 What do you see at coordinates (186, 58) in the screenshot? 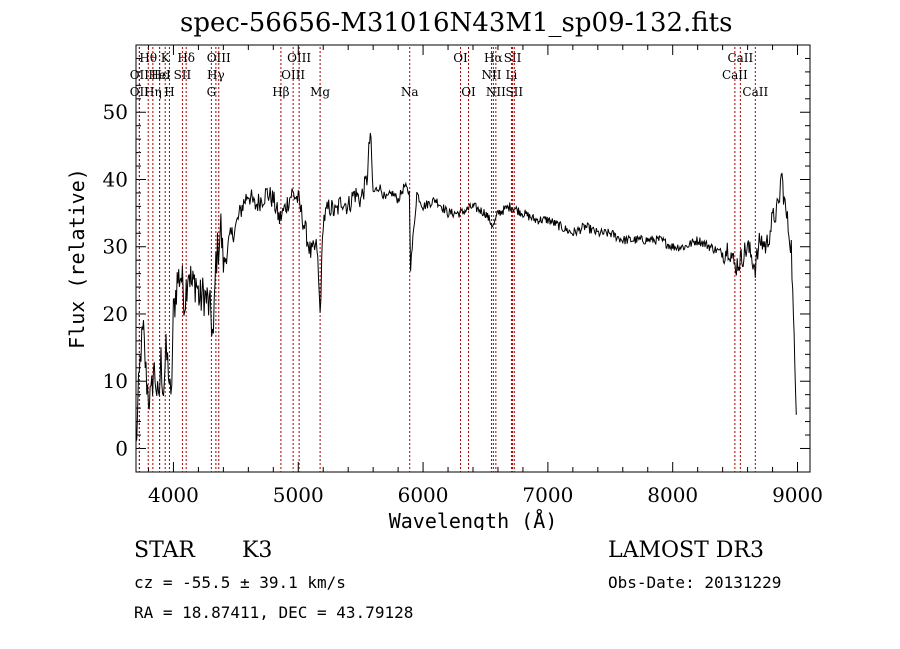
I see `spectral-line-label: Hδ` at bounding box center [186, 58].